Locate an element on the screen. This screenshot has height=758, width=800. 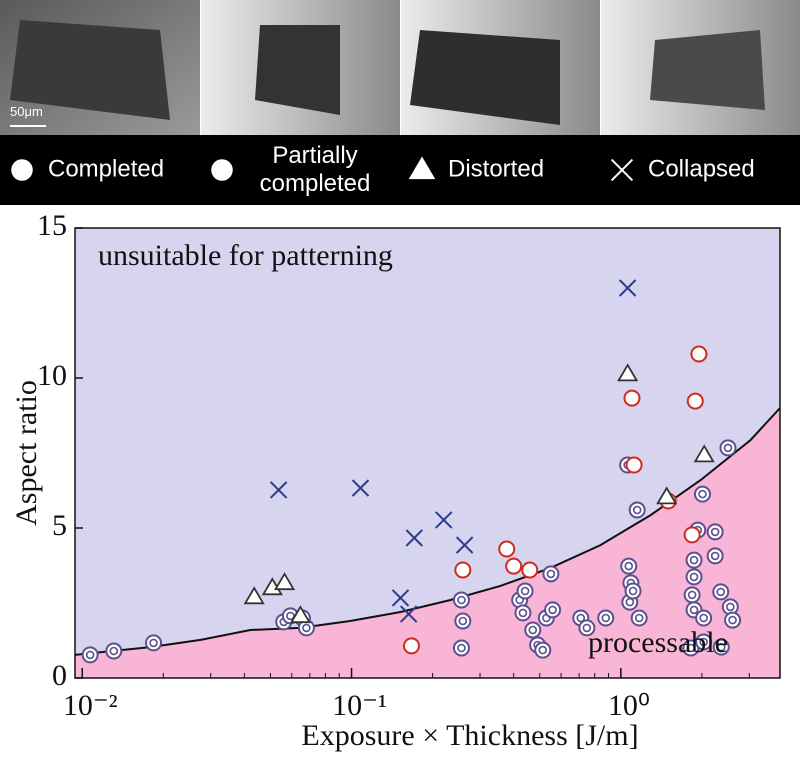
legend-label: Collapsed is located at coordinates (701, 168).